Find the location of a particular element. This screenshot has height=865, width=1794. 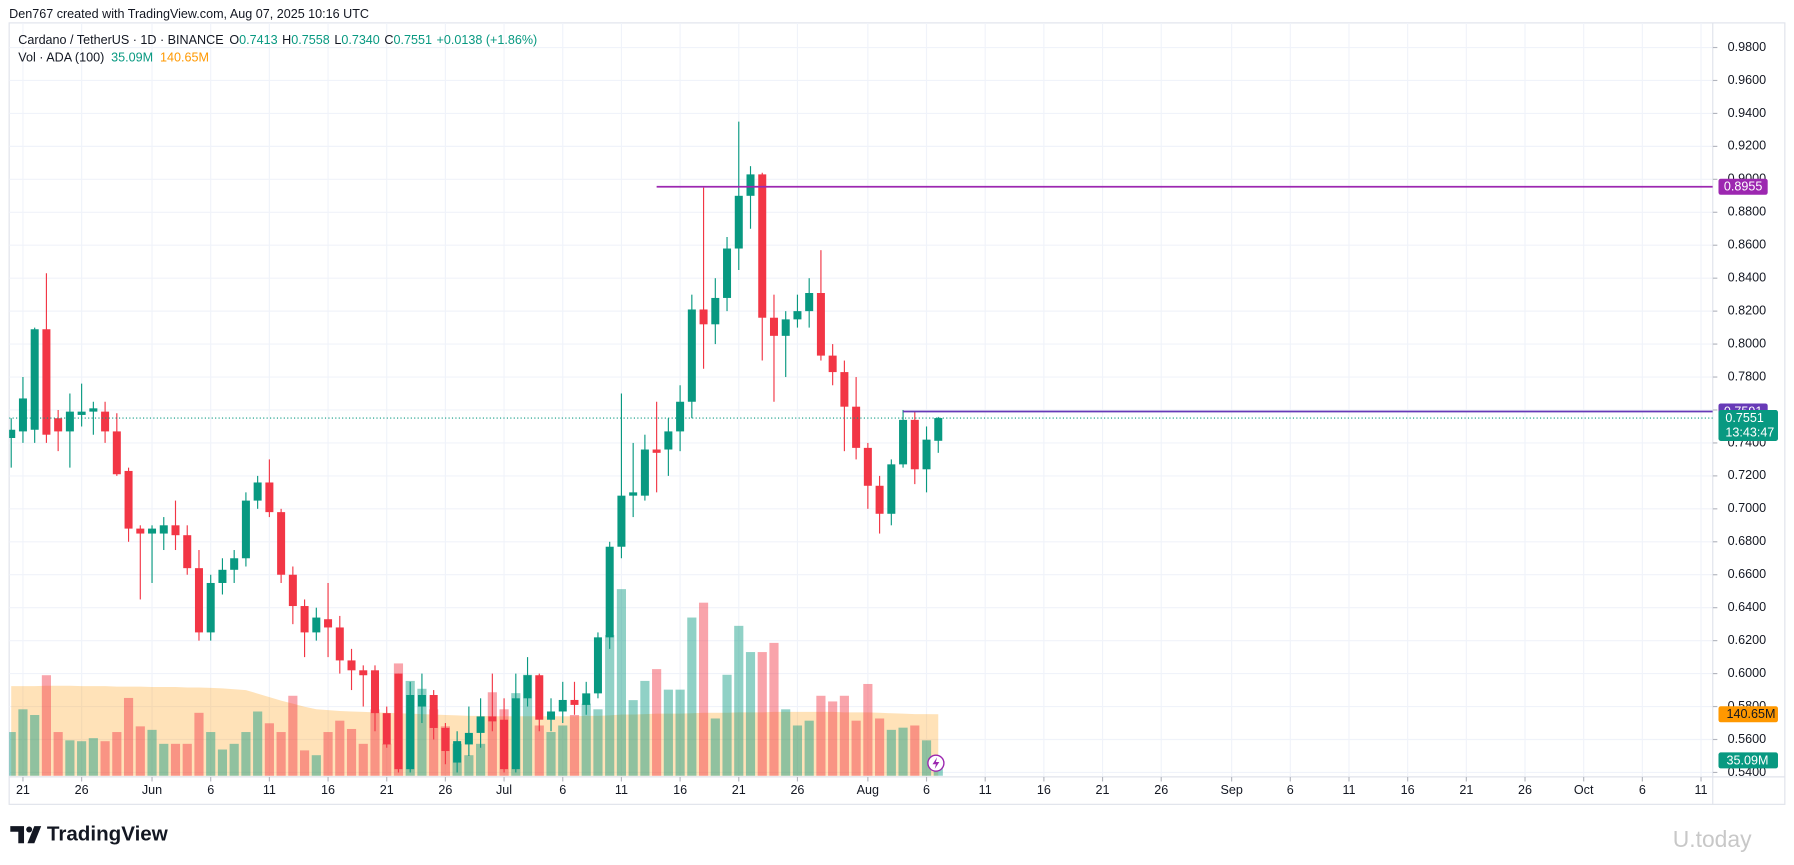

y-tick-label: 0.6800 is located at coordinates (1747, 541).